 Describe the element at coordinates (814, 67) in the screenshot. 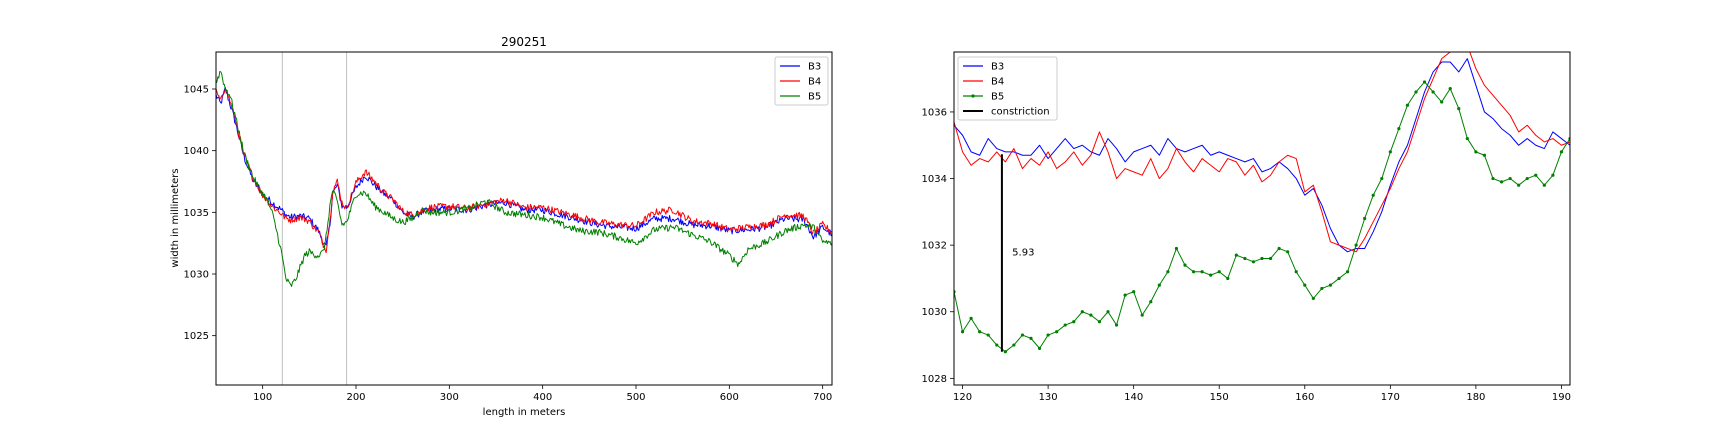

I see `left-legend-label-b3: B3` at that location.